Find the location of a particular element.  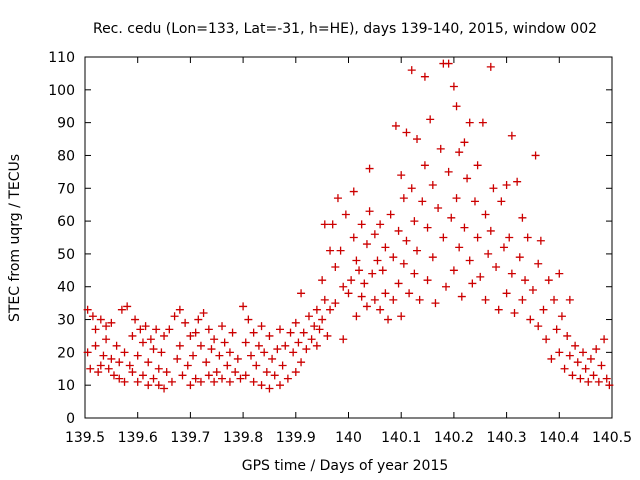

y-tick-label: 50 is located at coordinates (66, 255).